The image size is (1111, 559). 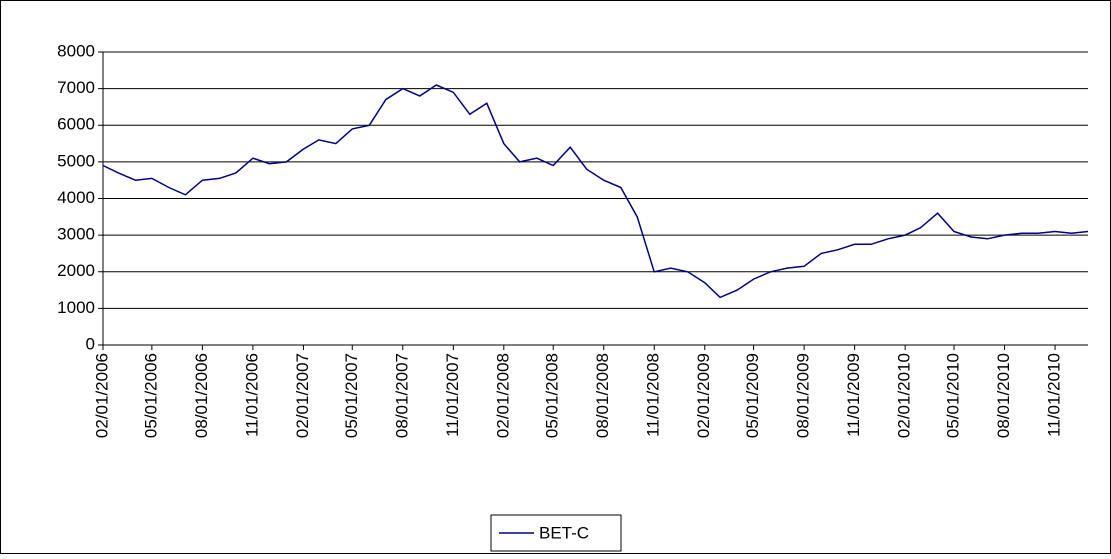 What do you see at coordinates (76, 160) in the screenshot?
I see `y-tick-label: 5000` at bounding box center [76, 160].